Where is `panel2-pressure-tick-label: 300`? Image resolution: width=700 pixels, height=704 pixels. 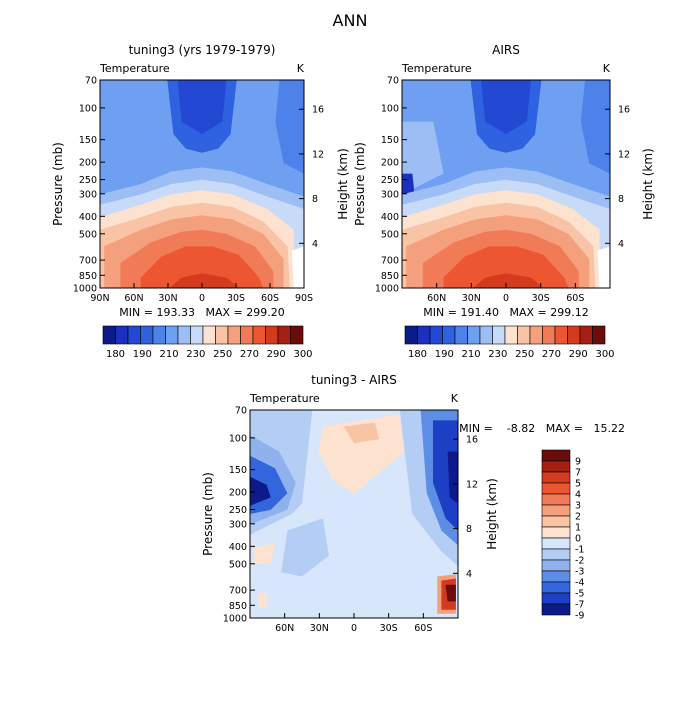 panel2-pressure-tick-label: 300 is located at coordinates (390, 194).